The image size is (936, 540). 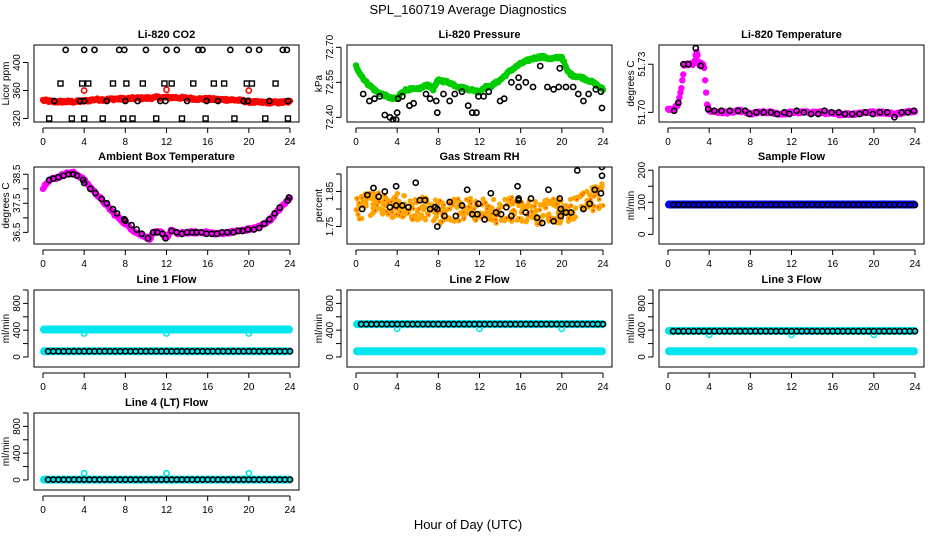 What do you see at coordinates (642, 202) in the screenshot?
I see `y-tick-label: 100` at bounding box center [642, 202].